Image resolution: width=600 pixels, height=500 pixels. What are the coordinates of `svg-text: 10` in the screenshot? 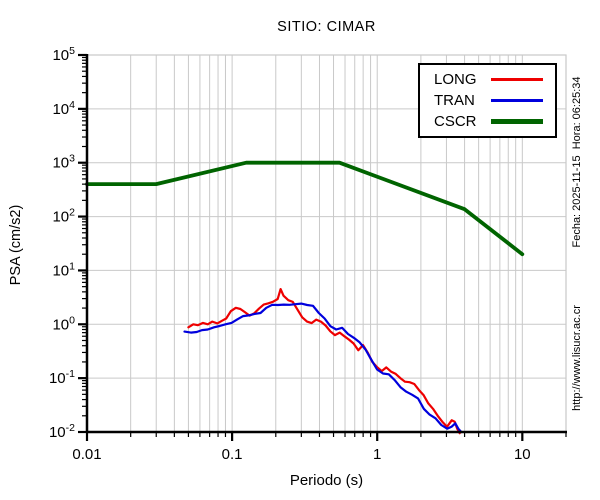 It's located at (522, 454).